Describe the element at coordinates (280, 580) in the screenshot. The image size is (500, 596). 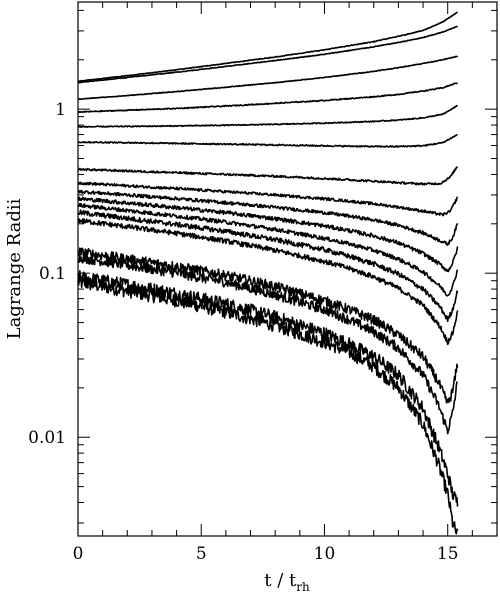
I see `x-axis-label-main: t / t` at that location.